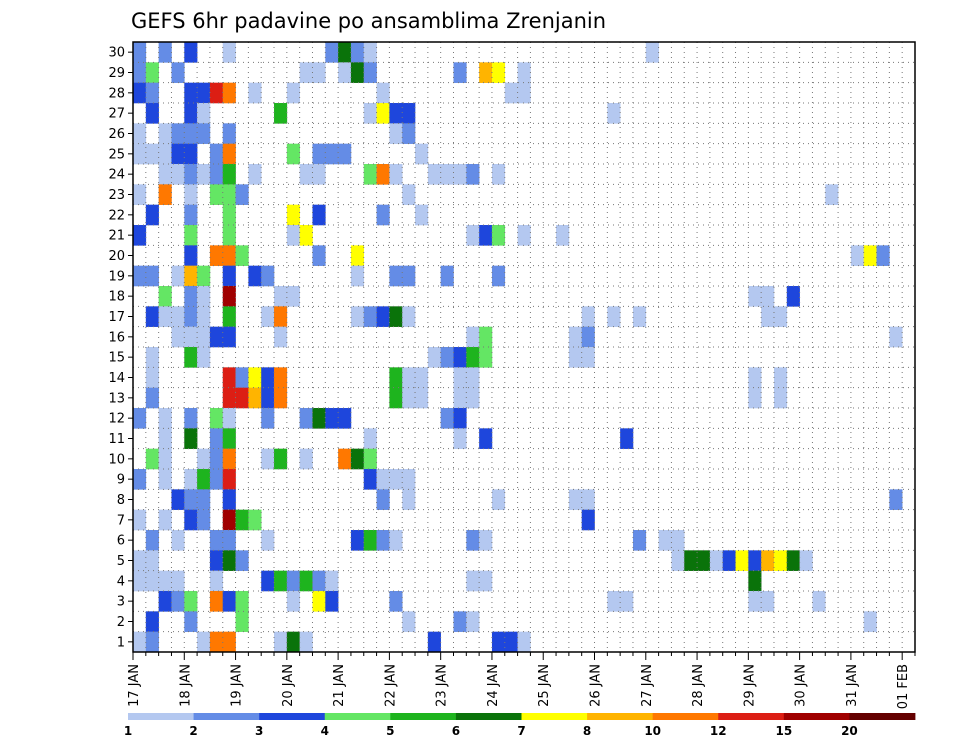 This screenshot has height=742, width=960. What do you see at coordinates (152, 581) in the screenshot?
I see `heatmap-cell-m4-t1` at bounding box center [152, 581].